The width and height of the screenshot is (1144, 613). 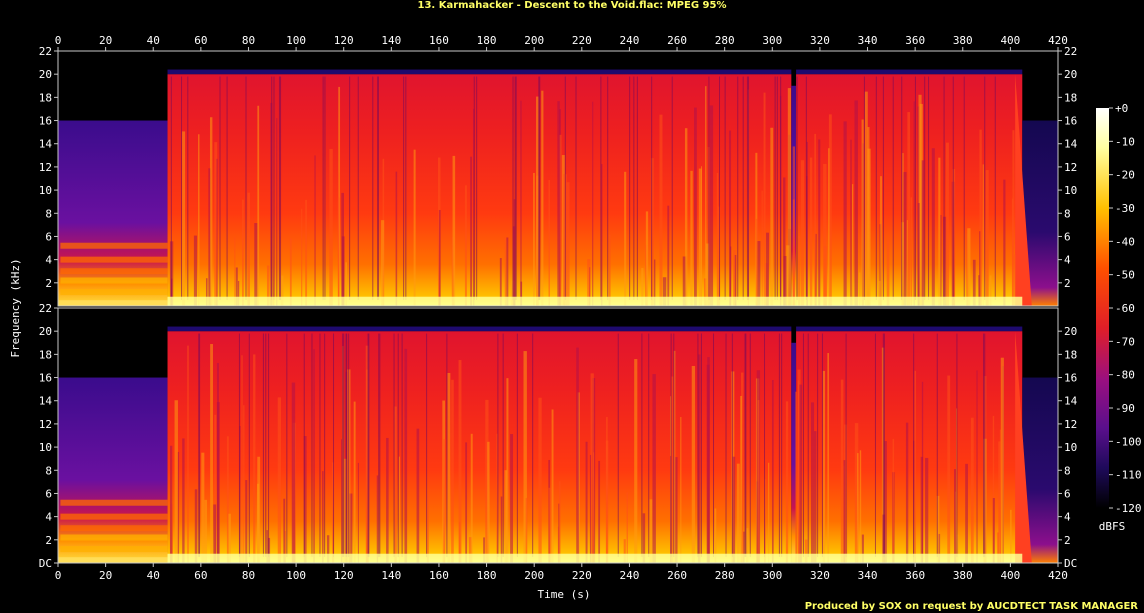 What do you see at coordinates (105, 40) in the screenshot?
I see `x-tick-label-top: 20` at bounding box center [105, 40].